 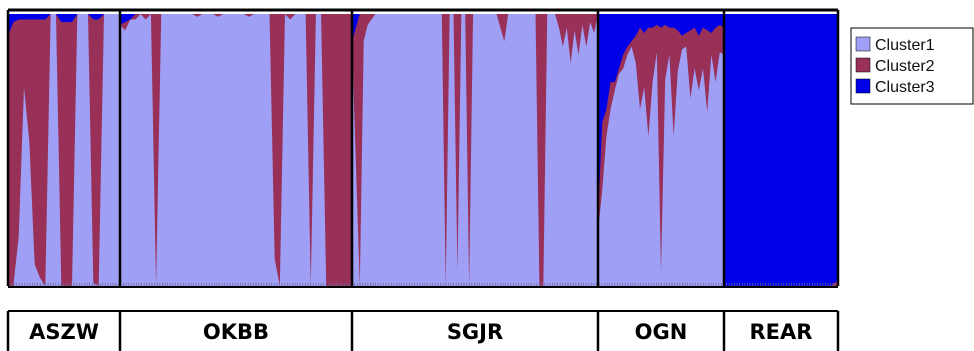 I want to click on population-label-sgjr: SGJR, so click(x=475, y=332).